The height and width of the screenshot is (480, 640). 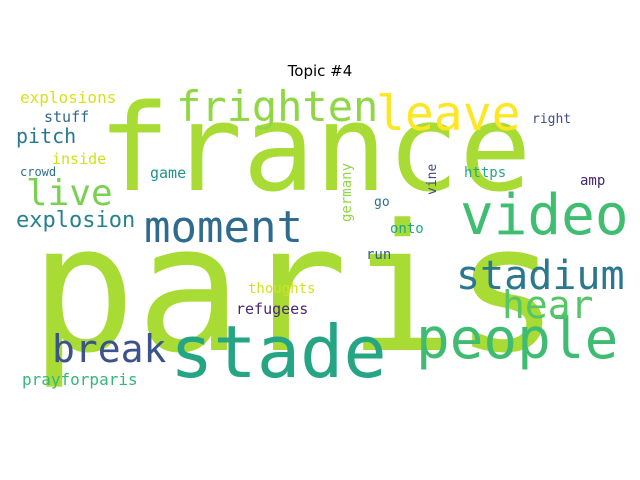 What do you see at coordinates (168, 173) in the screenshot?
I see `word-game: game` at bounding box center [168, 173].